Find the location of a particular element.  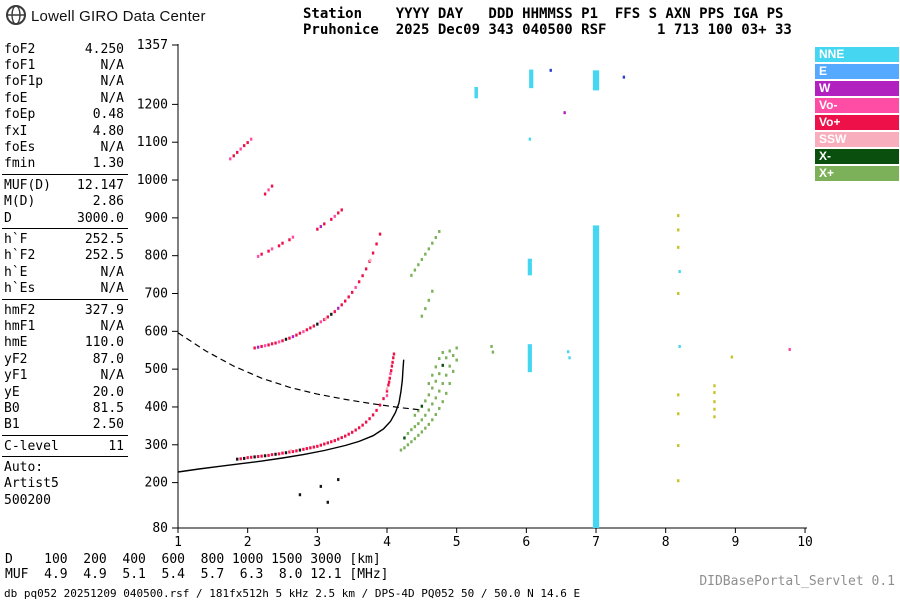

parameter-row: foEp 0.48 is located at coordinates (64, 115).